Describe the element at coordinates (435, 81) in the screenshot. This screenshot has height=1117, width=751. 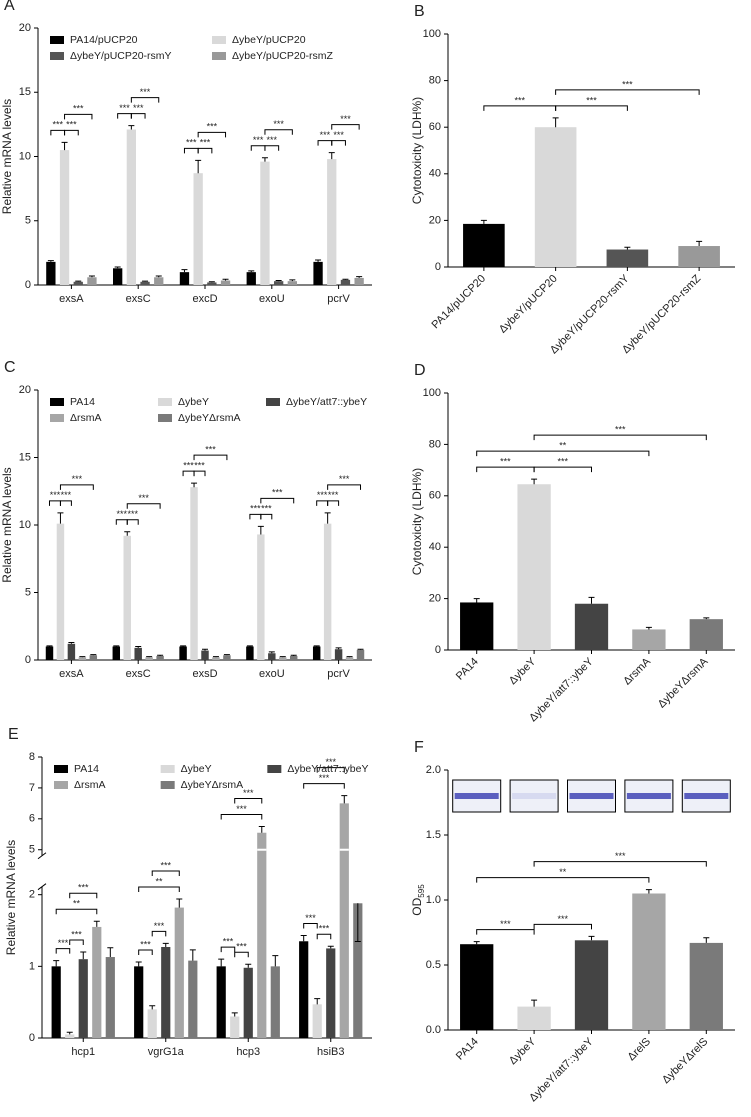
I see `y-tick-label: 80` at that location.